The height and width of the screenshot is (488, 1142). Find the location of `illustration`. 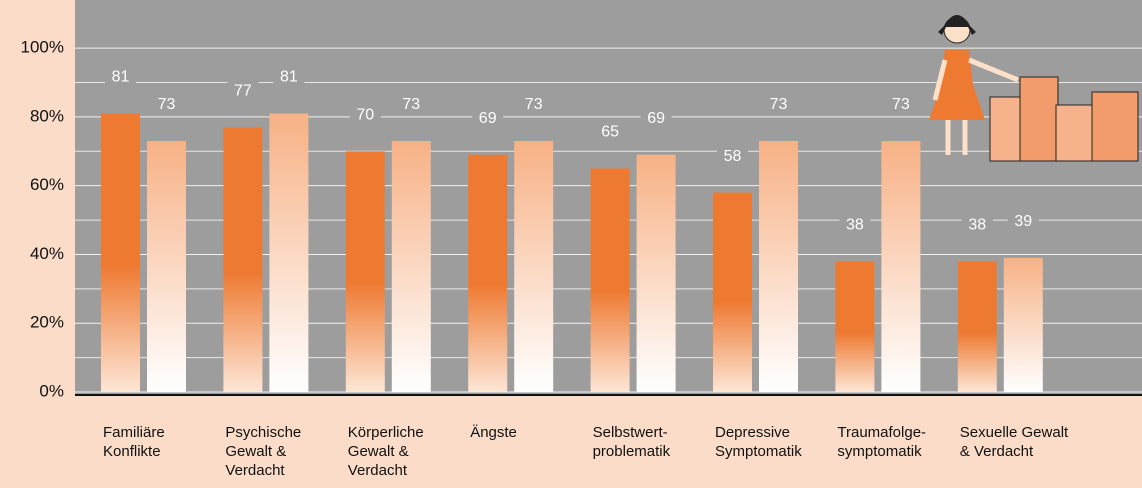

illustration is located at coordinates (1034, 88).